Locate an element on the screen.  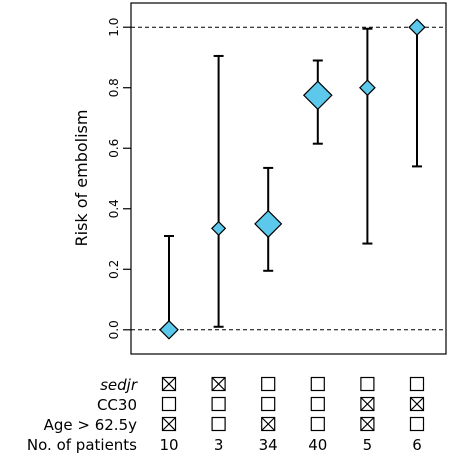
y-tick-label-2: 0.4 is located at coordinates (114, 208).